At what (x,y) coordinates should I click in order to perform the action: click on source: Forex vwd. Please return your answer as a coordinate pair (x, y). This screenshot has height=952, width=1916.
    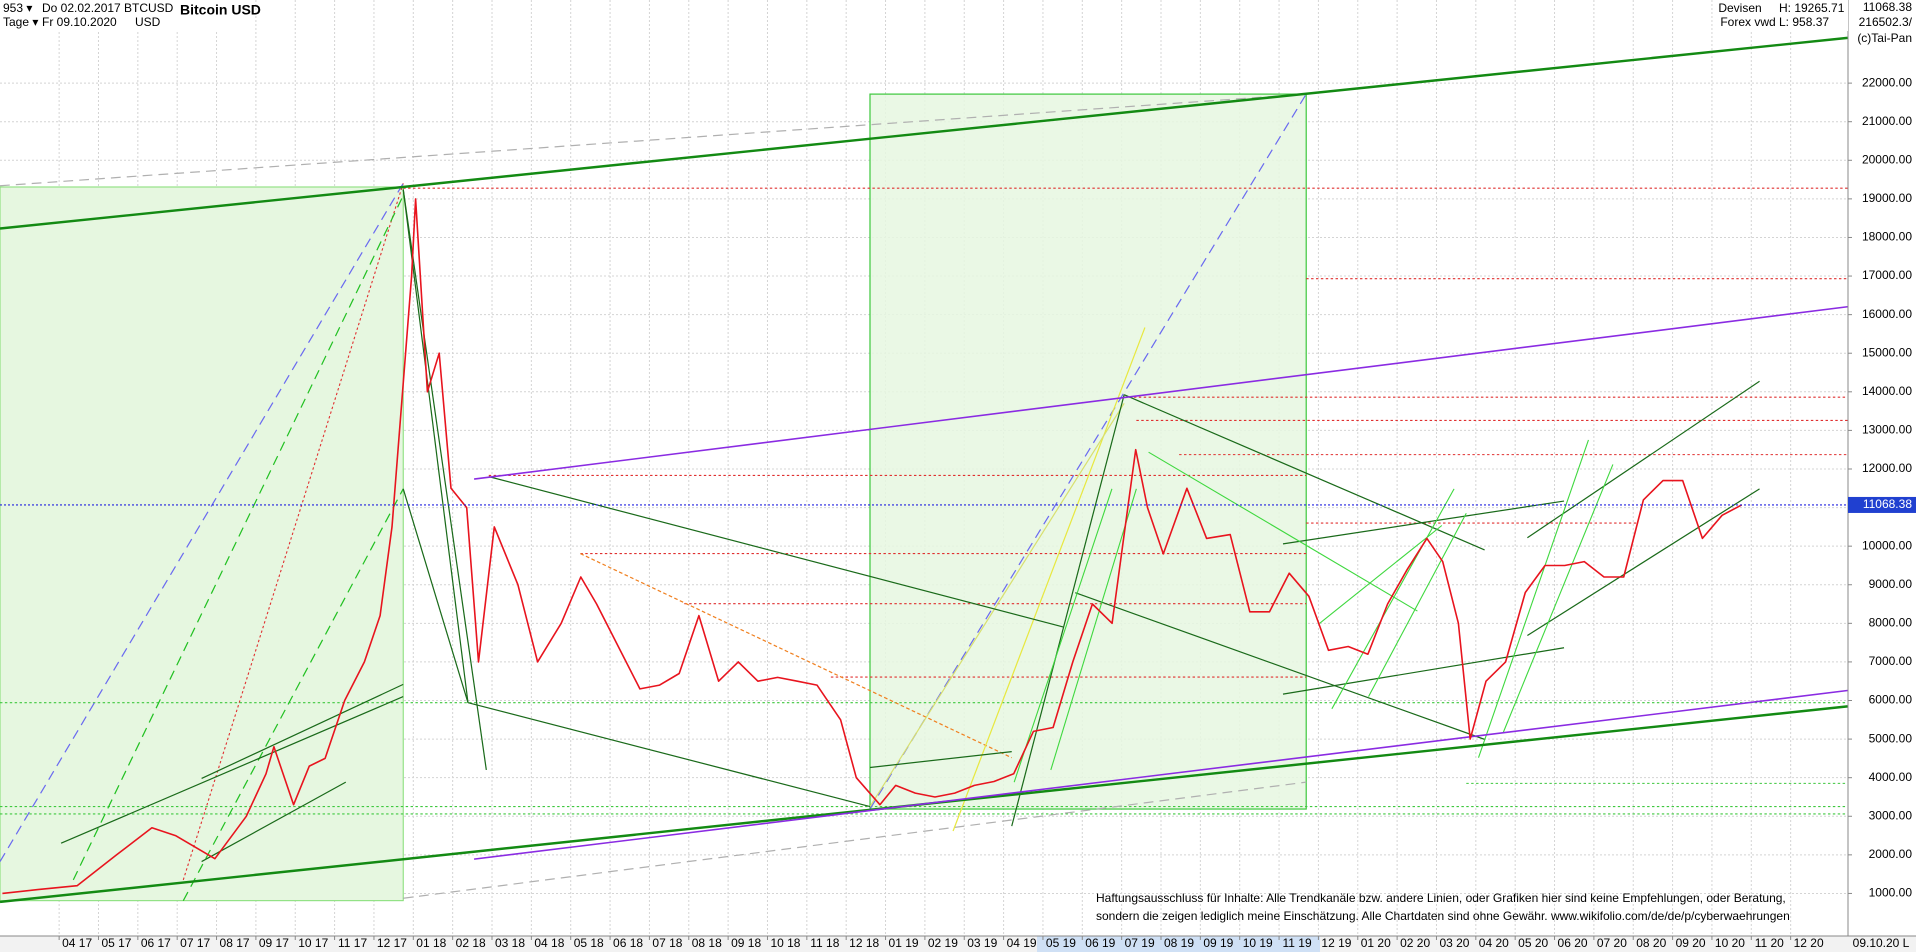
    Looking at the image, I should click on (1747, 22).